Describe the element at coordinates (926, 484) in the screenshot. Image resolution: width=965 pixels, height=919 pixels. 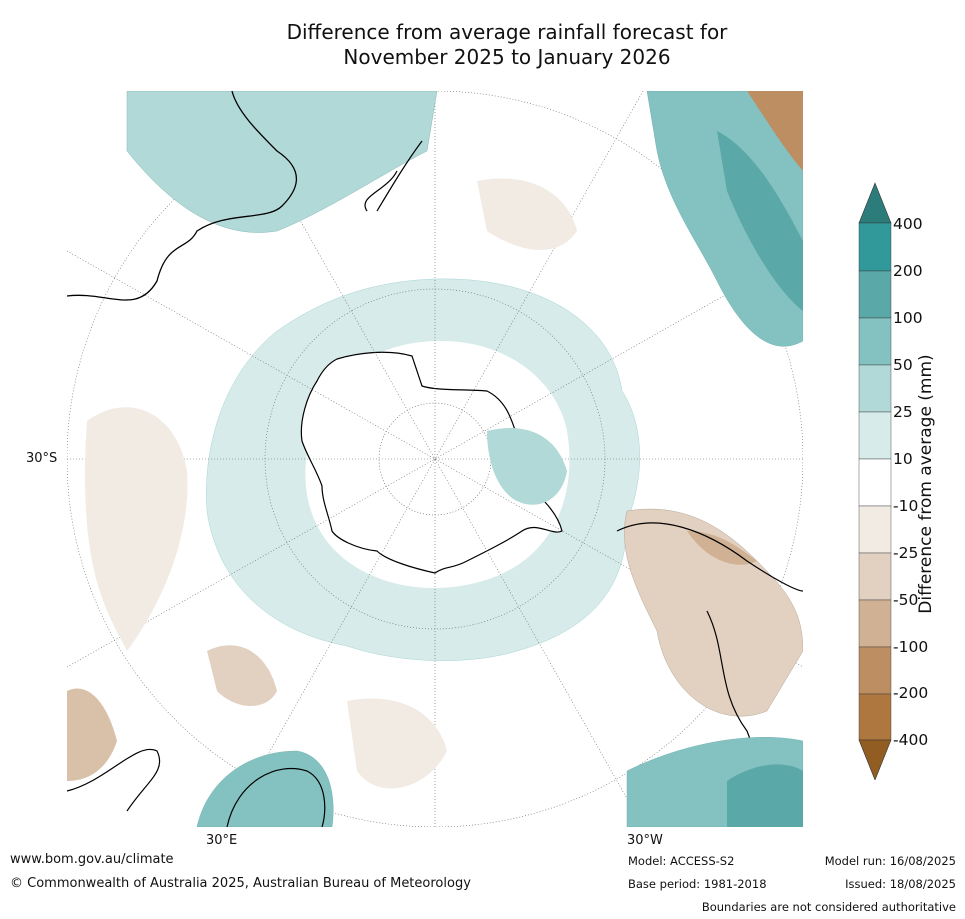
I see `colorbar-label: Difference from average (mm)` at that location.